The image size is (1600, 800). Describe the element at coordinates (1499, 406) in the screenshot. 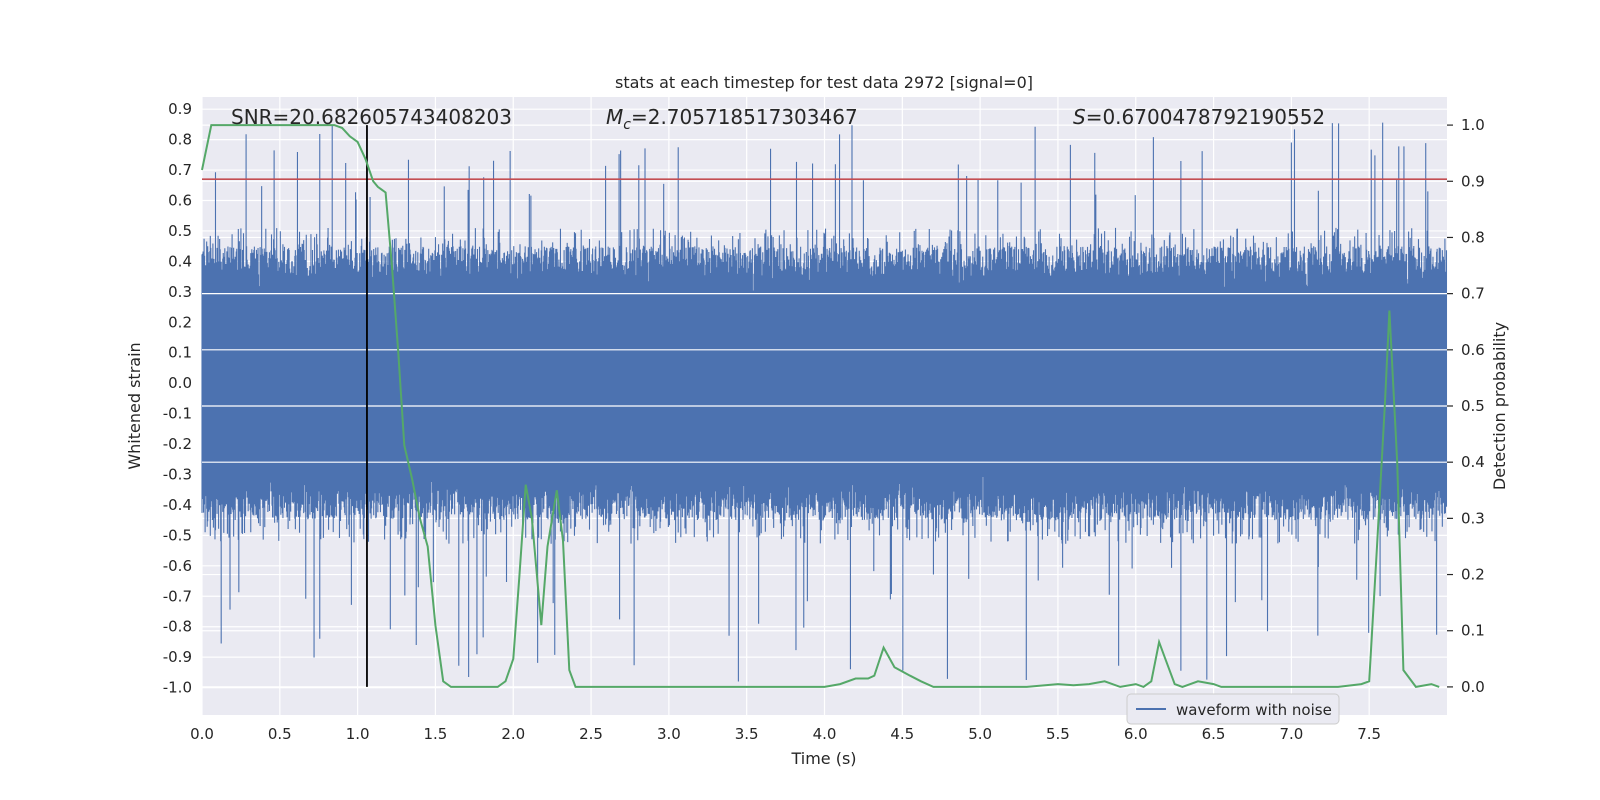

I see `right-y-axis-label: Detection probability` at that location.